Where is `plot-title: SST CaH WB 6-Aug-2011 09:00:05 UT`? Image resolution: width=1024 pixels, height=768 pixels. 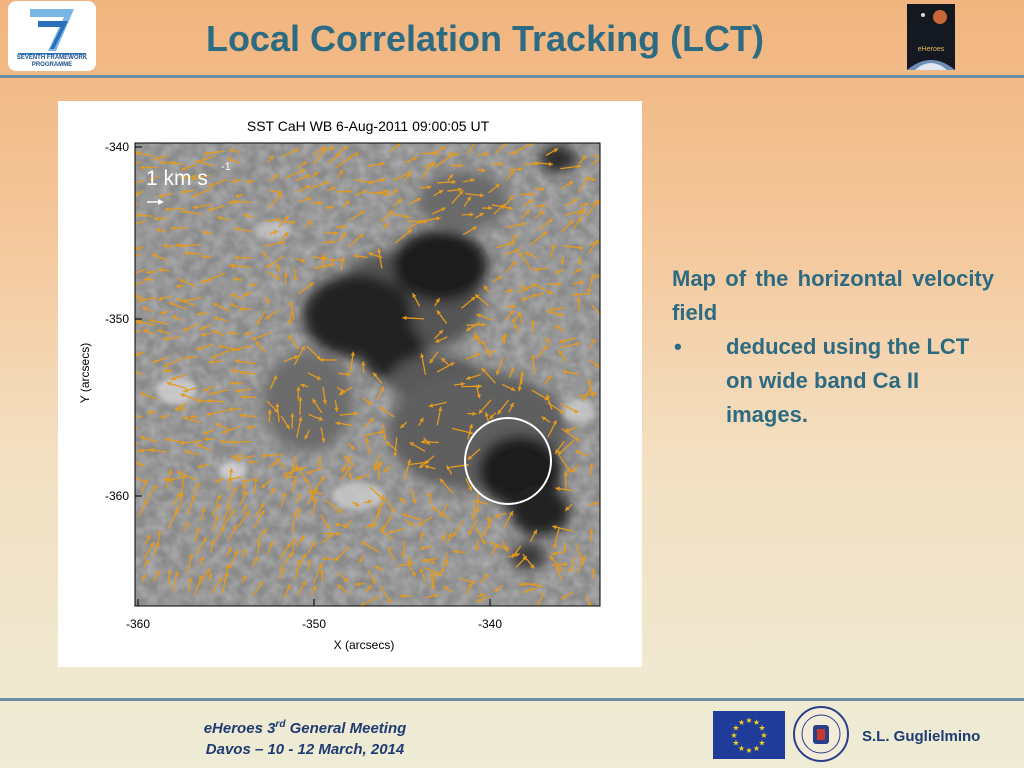 plot-title: SST CaH WB 6-Aug-2011 09:00:05 UT is located at coordinates (368, 126).